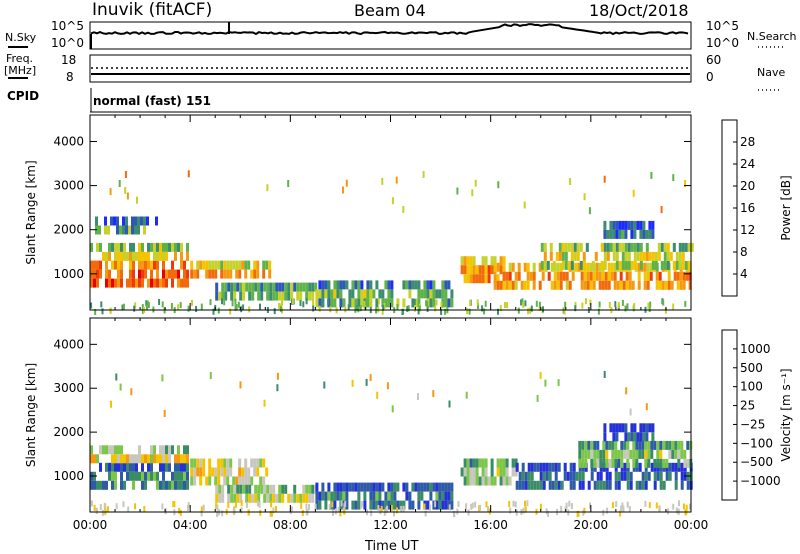 The height and width of the screenshot is (554, 800). I want to click on colorbar-tick-label: −1000, so click(760, 481).